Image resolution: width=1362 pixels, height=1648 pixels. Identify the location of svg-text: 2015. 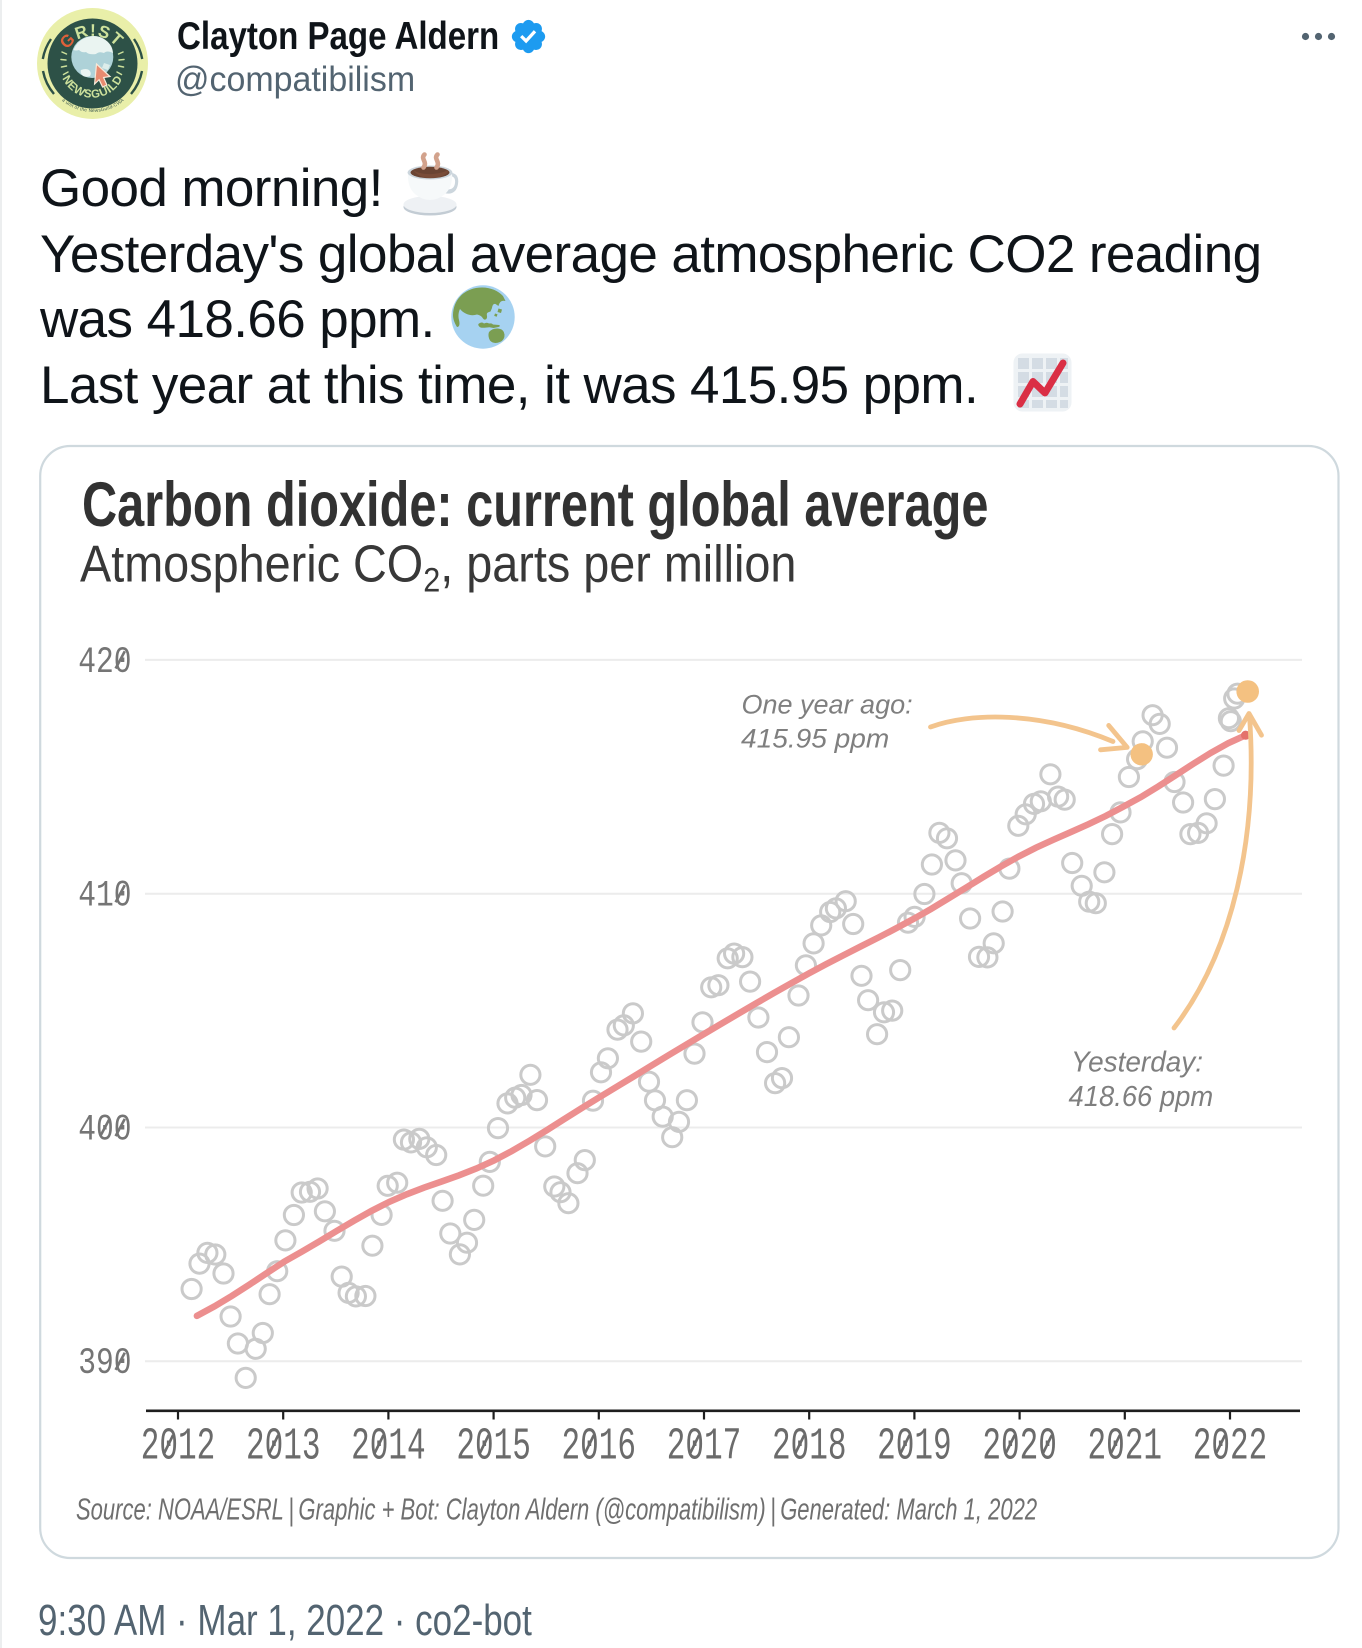
(493, 1446).